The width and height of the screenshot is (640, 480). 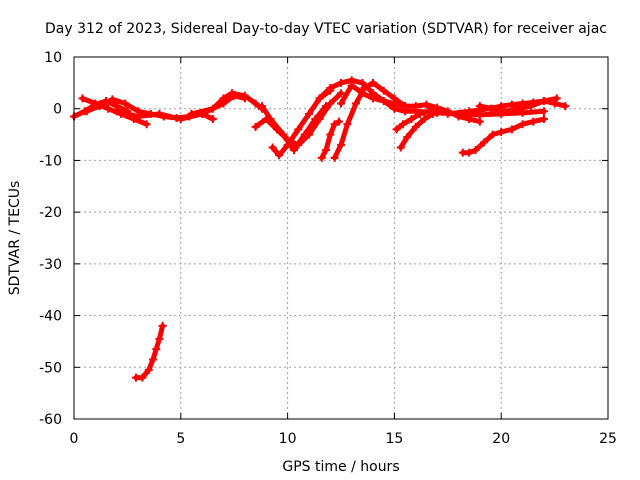 What do you see at coordinates (501, 439) in the screenshot?
I see `x-tick-label: 20` at bounding box center [501, 439].